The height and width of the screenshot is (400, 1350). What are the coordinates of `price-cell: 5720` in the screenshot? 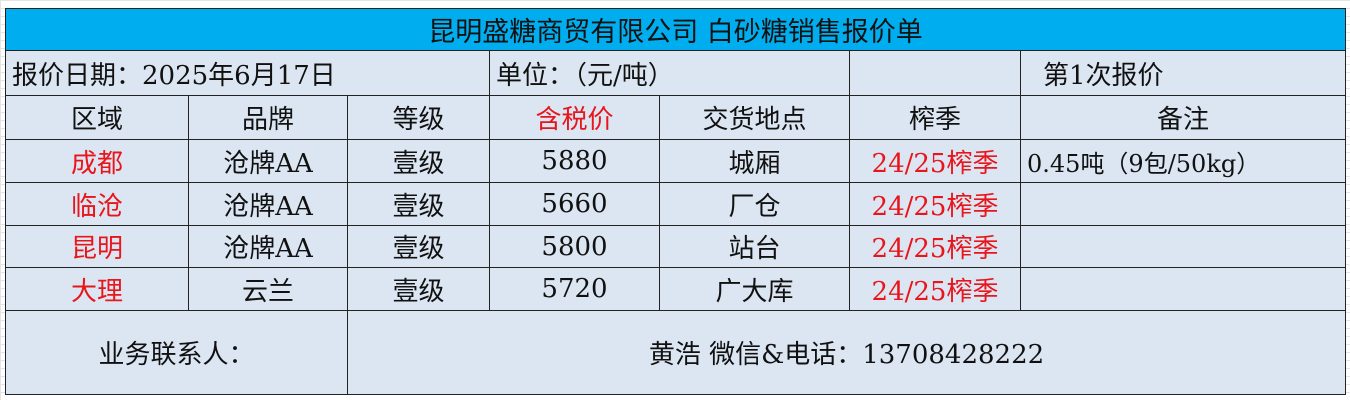 It's located at (574, 289).